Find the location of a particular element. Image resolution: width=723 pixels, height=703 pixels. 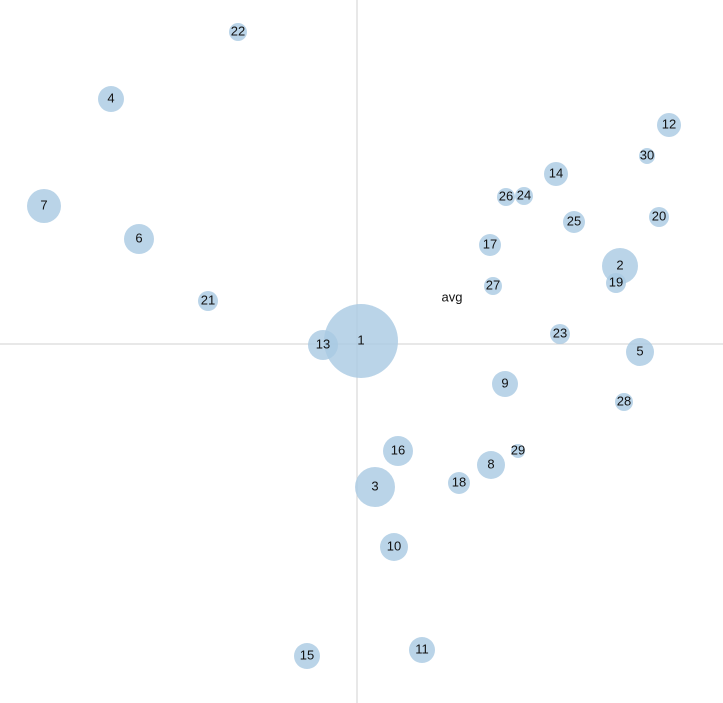

bubble-label: 10 is located at coordinates (394, 545).